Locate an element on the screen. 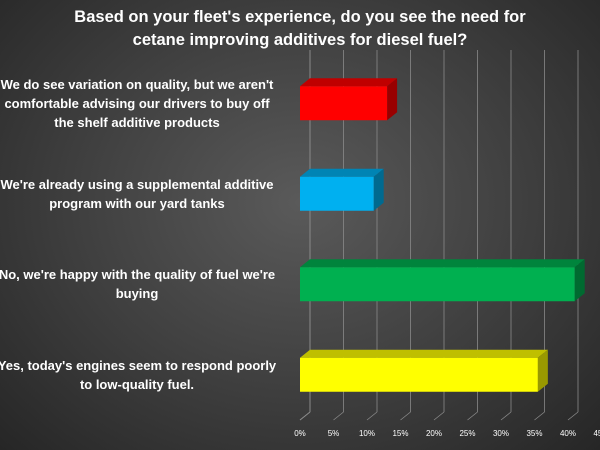 The height and width of the screenshot is (450, 600). x-tick-label: 10% is located at coordinates (367, 433).